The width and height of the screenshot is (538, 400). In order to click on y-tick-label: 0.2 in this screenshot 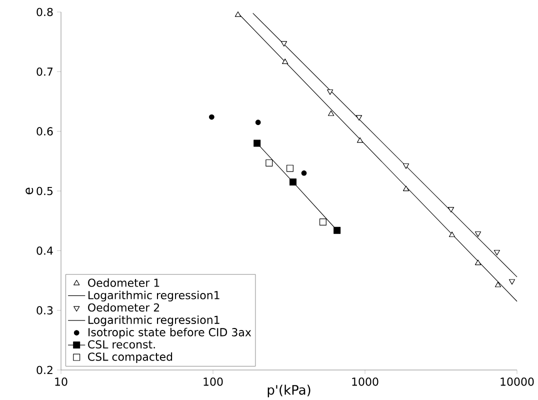, I will do `click(44, 370)`.